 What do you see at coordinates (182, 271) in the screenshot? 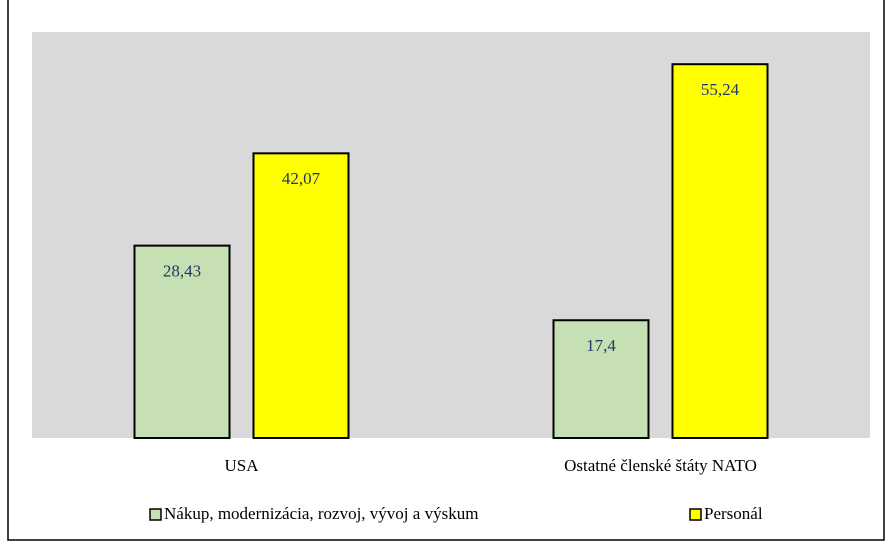
I see `data-label: 28,43` at bounding box center [182, 271].